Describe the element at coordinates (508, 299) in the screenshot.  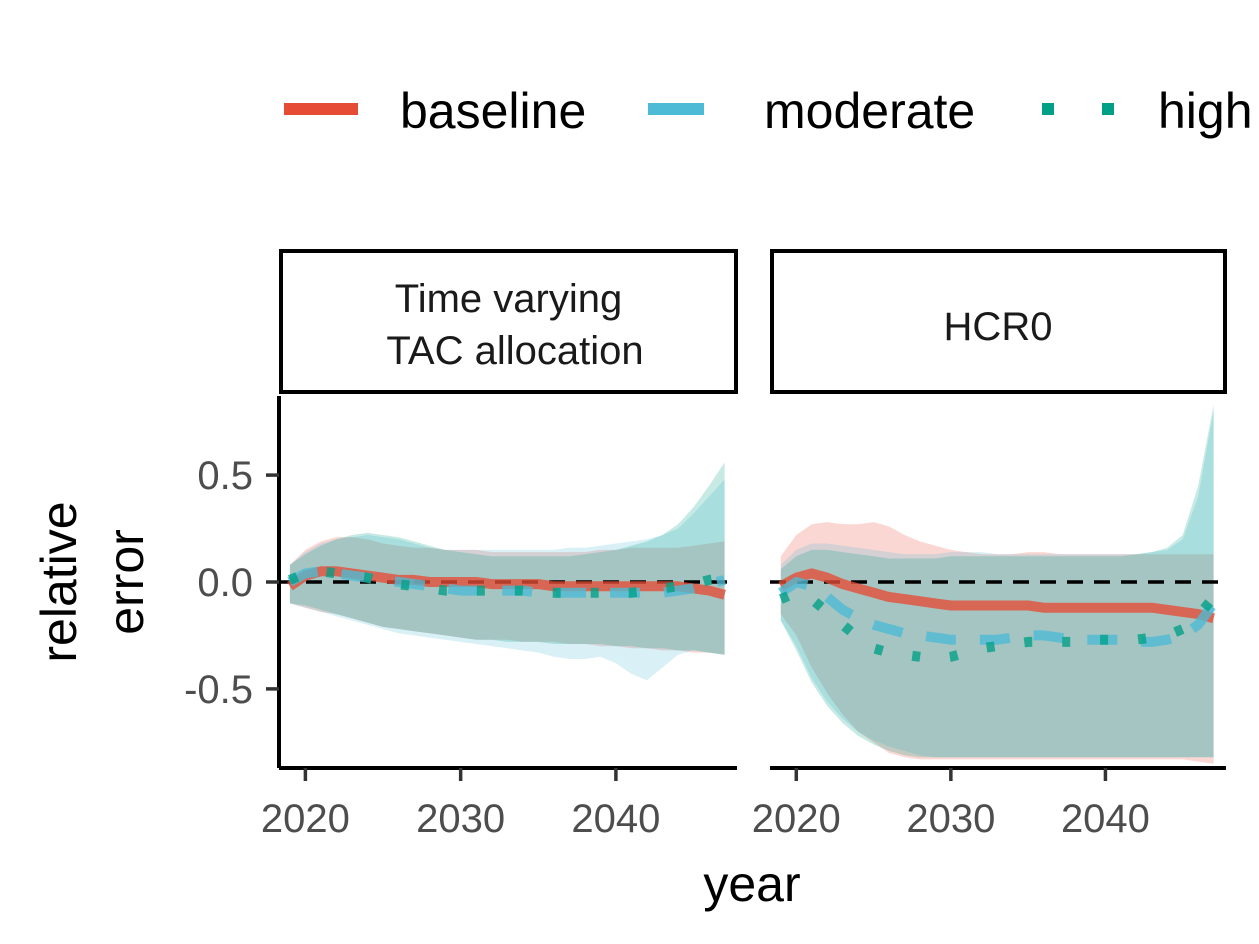
I see `strip-label-line-1: Time varying` at that location.